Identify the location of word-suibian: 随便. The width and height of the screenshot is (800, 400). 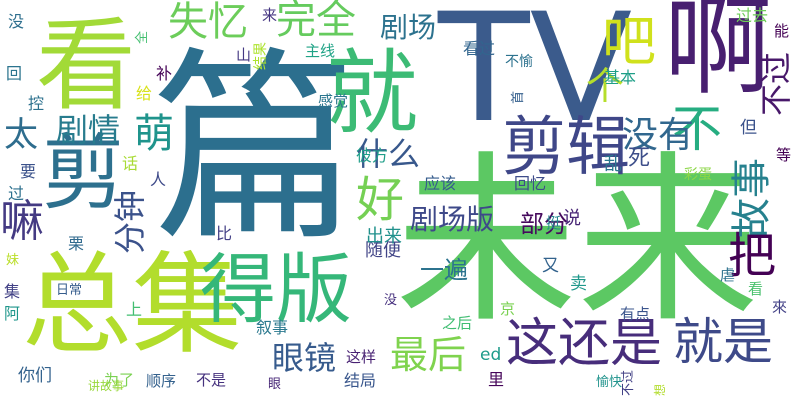
(383, 250).